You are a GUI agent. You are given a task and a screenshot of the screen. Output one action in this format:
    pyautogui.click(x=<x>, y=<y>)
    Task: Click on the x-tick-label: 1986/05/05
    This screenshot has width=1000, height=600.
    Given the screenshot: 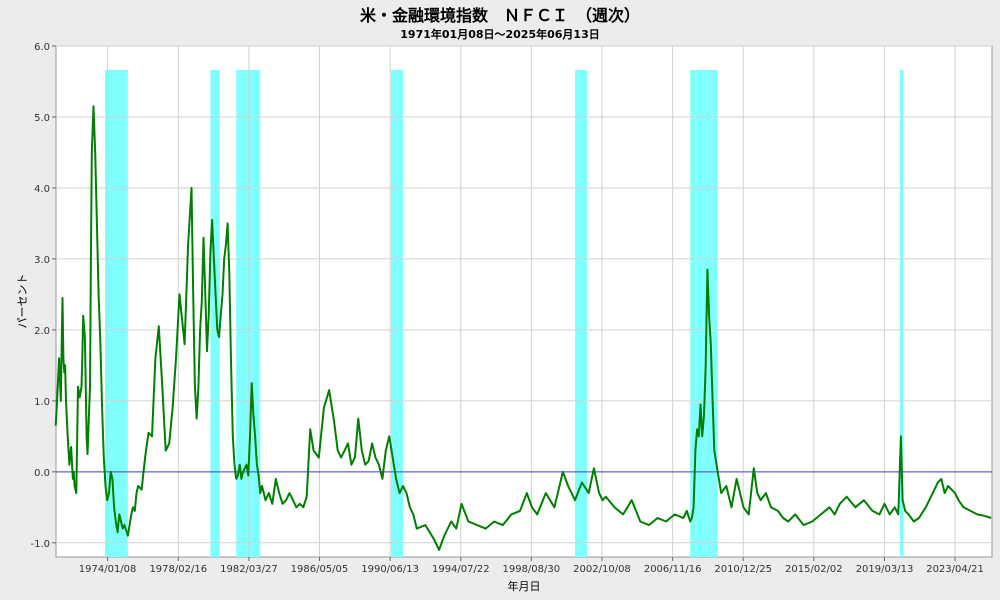 What is the action you would take?
    pyautogui.click(x=320, y=569)
    